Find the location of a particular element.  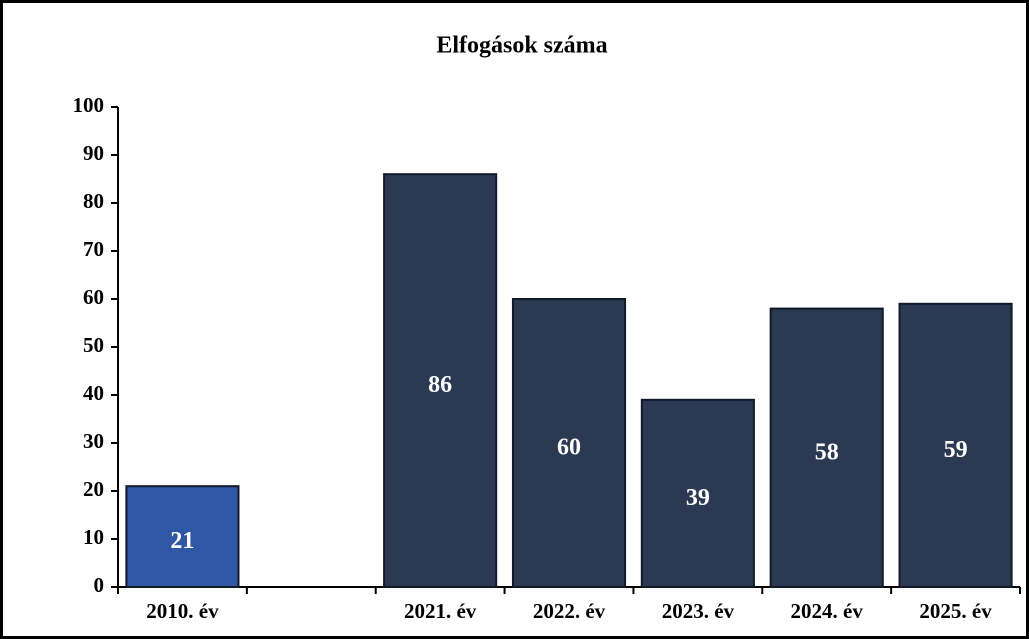

y-tick-label: 70 is located at coordinates (93, 249).